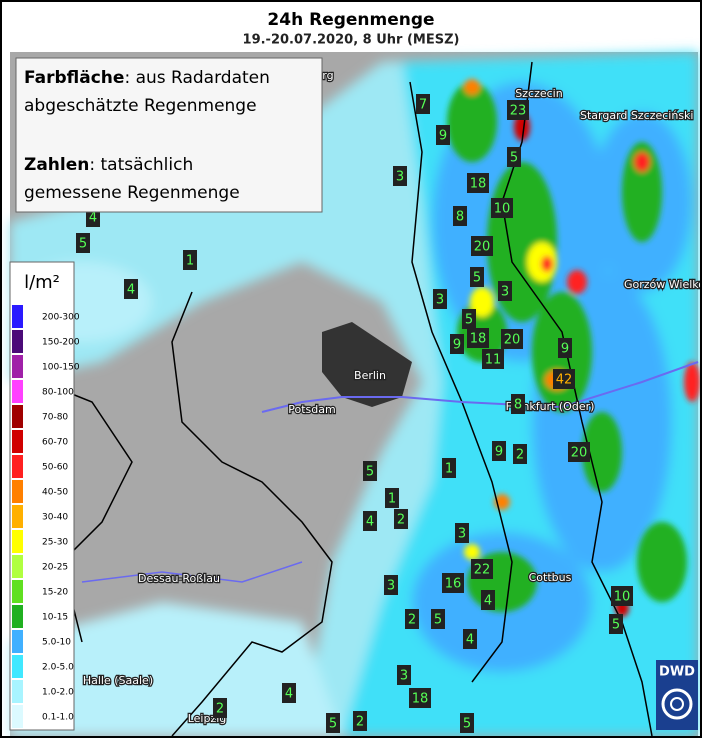 This screenshot has height=738, width=702. Describe the element at coordinates (118, 680) in the screenshot. I see `city-label: Halle (Saale)` at that location.